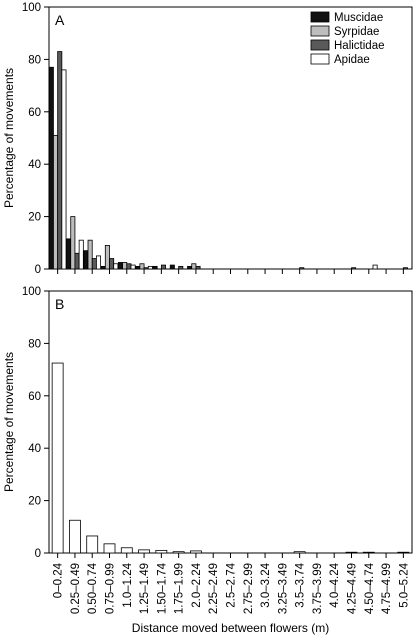 The width and height of the screenshot is (416, 641). What do you see at coordinates (320, 17) in the screenshot?
I see `legend-swatch-muscidae` at bounding box center [320, 17].